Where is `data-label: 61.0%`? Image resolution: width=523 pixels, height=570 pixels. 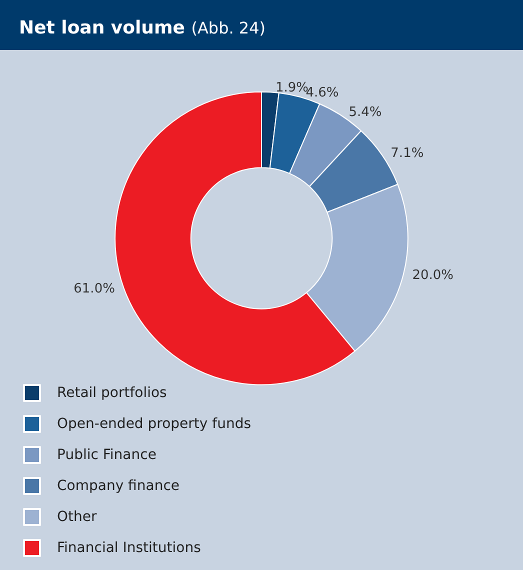 data-label: 61.0% is located at coordinates (94, 289).